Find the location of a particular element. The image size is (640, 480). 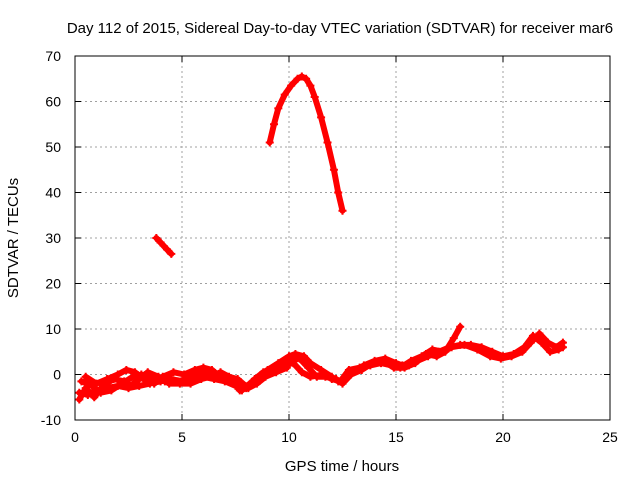

x-tick-label: 15 is located at coordinates (396, 437).